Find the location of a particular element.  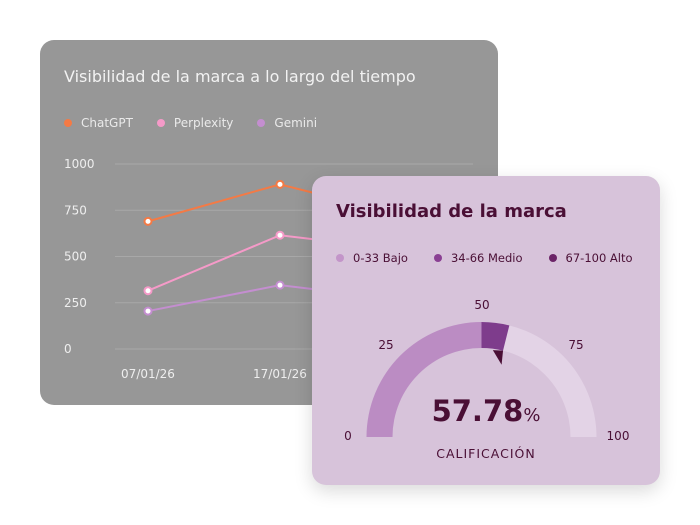

score-label: CALIFICACIÓN is located at coordinates (486, 453).